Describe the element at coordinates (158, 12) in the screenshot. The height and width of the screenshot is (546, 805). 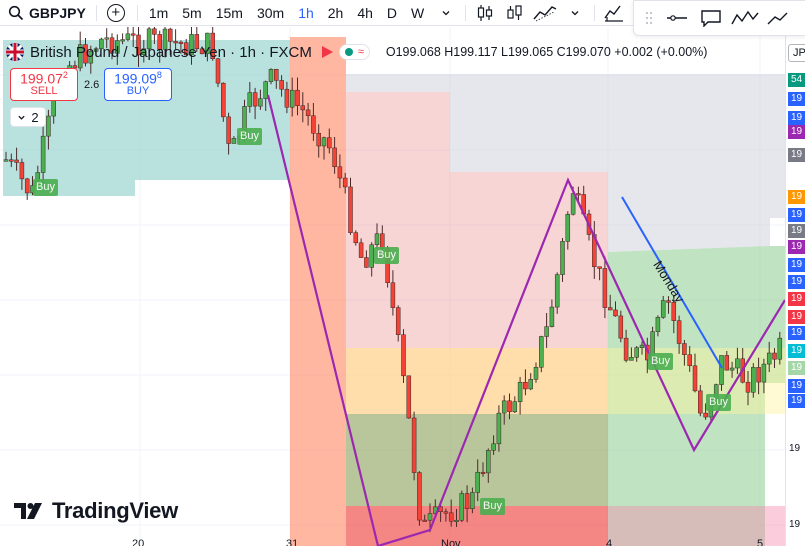
I see `interval-1m: 1m` at that location.